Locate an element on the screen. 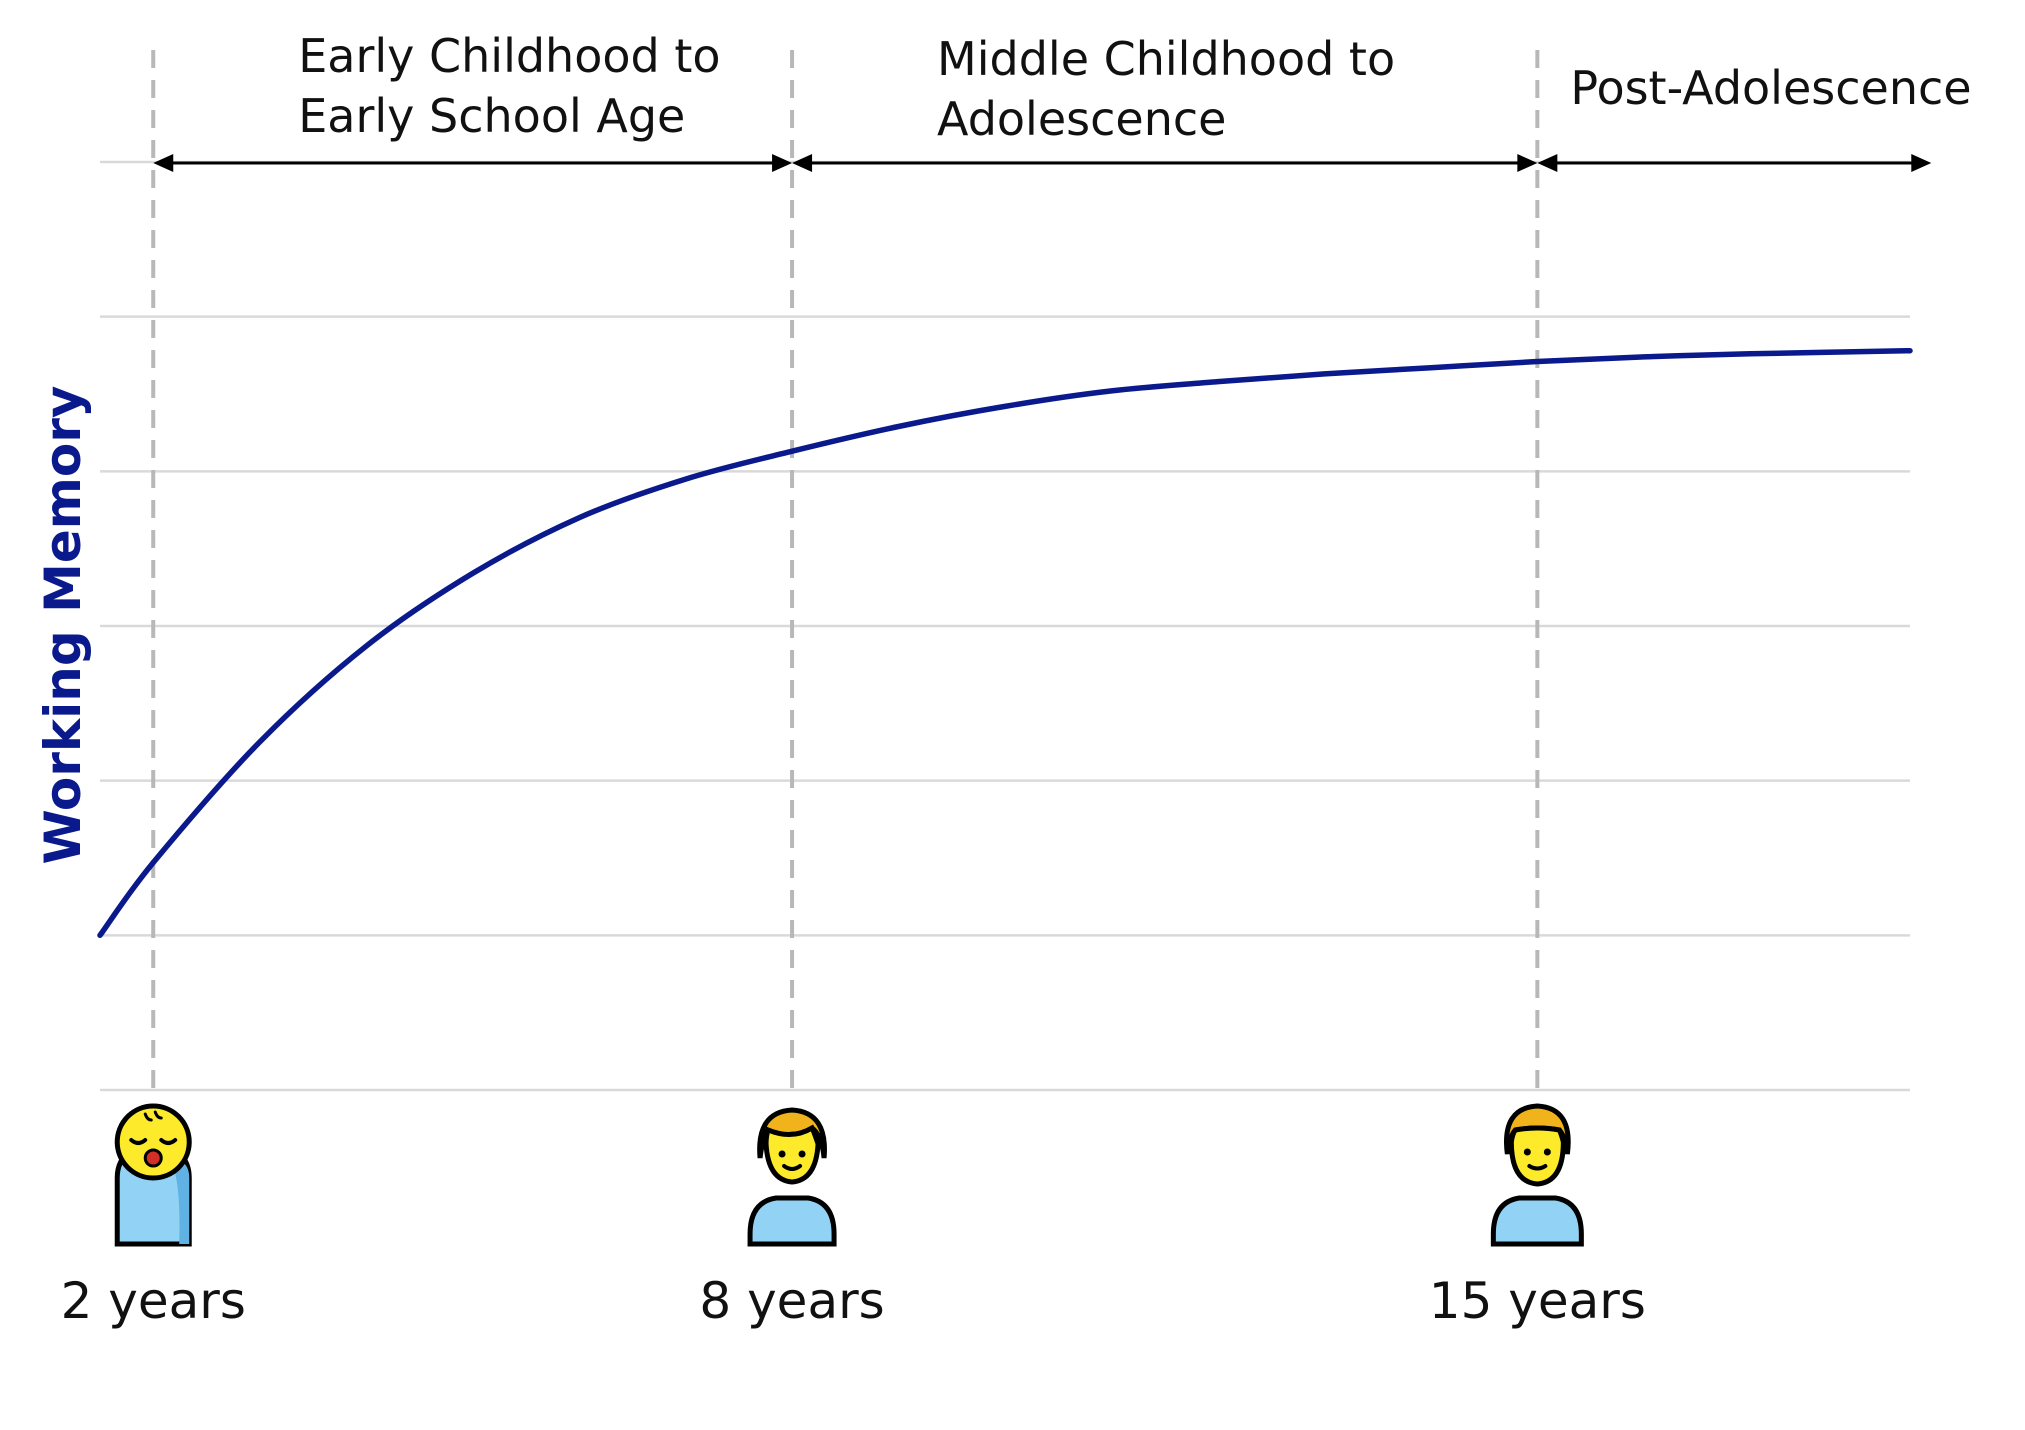 The image size is (2025, 1430). age-label: 8 years is located at coordinates (791, 1301).